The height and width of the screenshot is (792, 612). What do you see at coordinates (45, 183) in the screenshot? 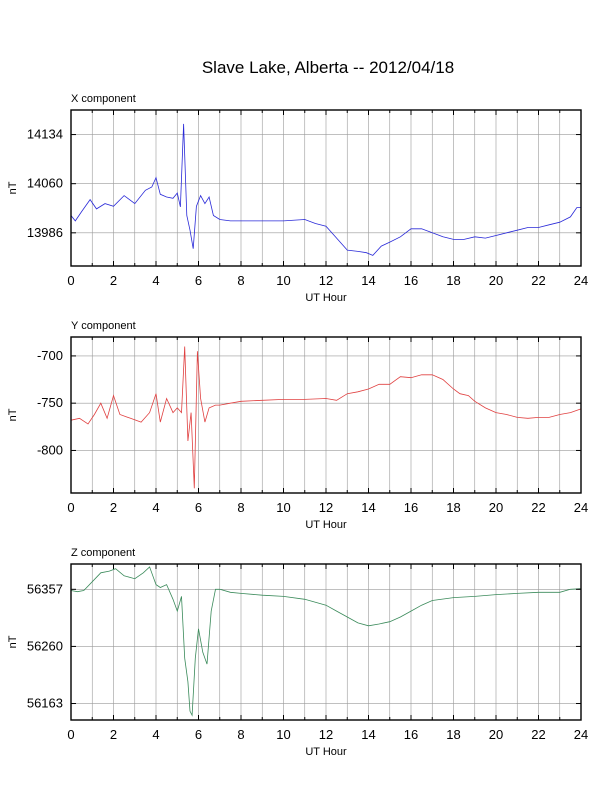
I see `y-tick-label: 14060` at bounding box center [45, 183].